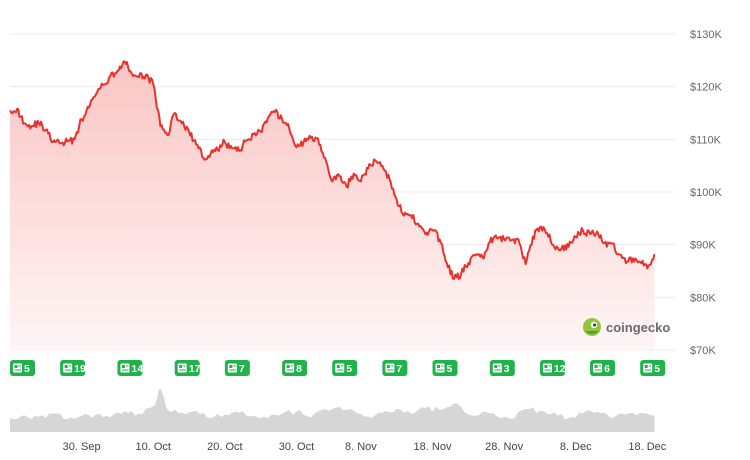 The image size is (750, 460). I want to click on x-tick-label: 28. Nov, so click(504, 447).